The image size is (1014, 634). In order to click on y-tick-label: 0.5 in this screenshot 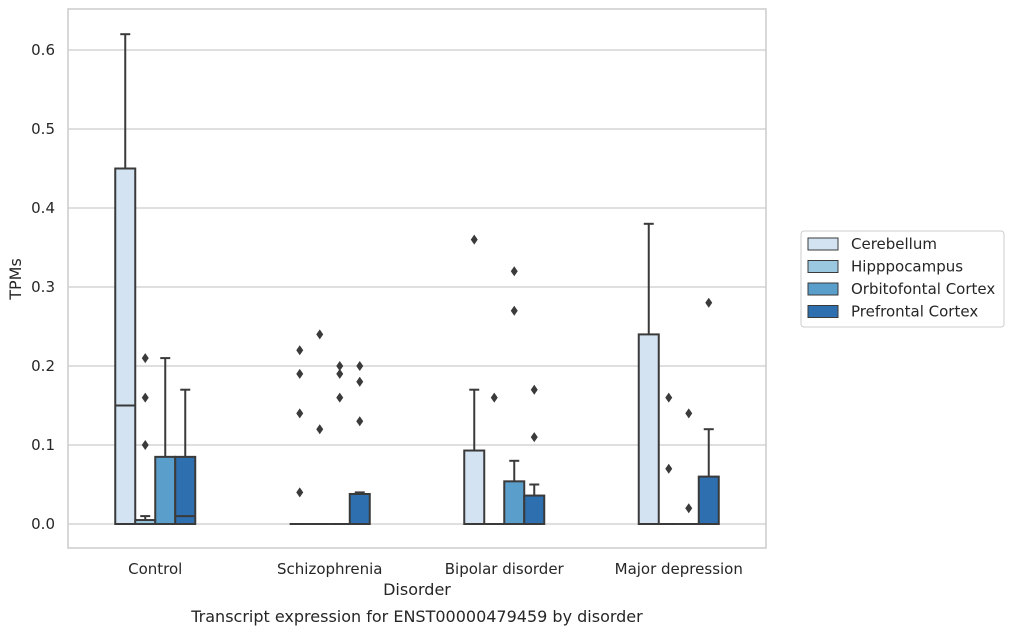, I will do `click(43, 129)`.